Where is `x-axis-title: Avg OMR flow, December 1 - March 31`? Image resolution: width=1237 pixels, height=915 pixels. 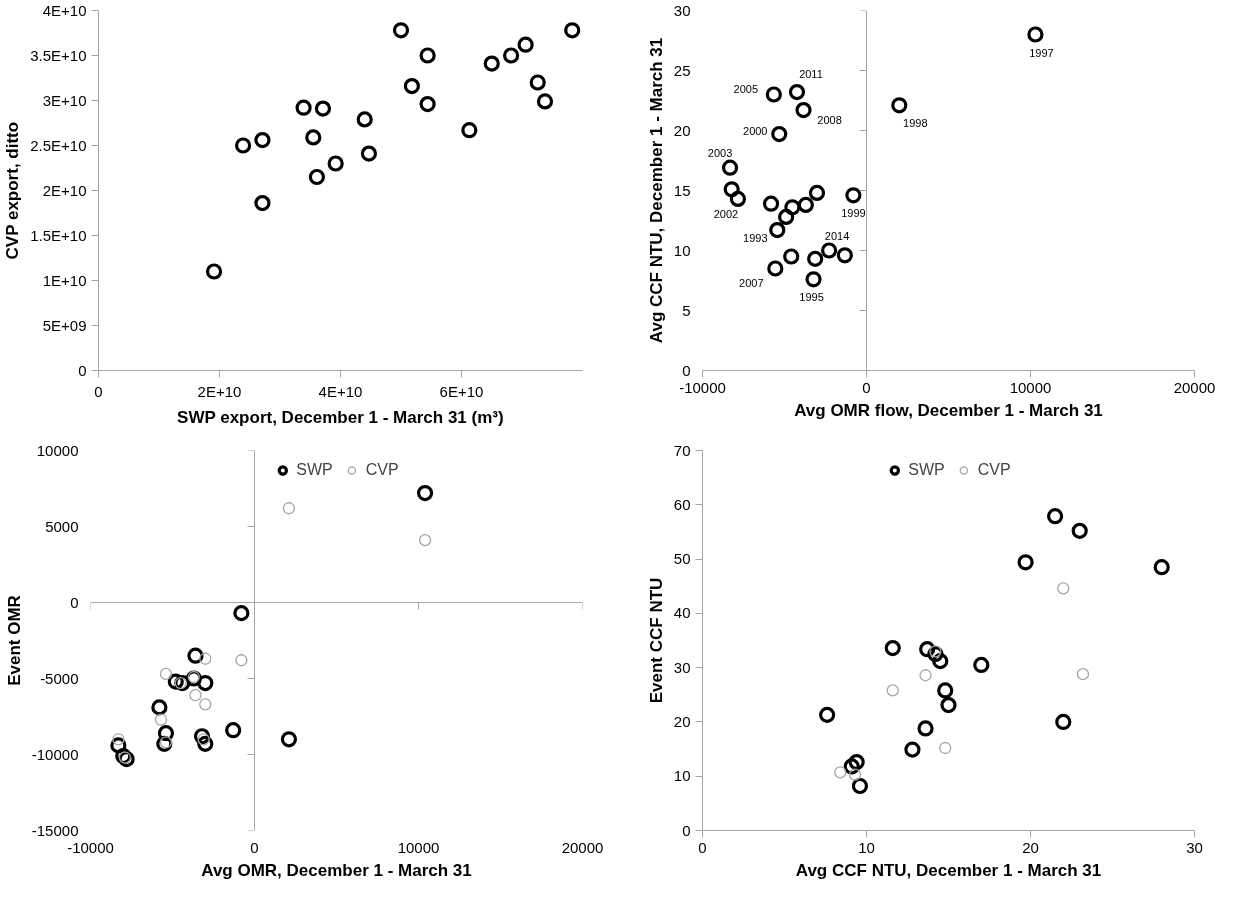 x-axis-title: Avg OMR flow, December 1 - March 31 is located at coordinates (948, 410).